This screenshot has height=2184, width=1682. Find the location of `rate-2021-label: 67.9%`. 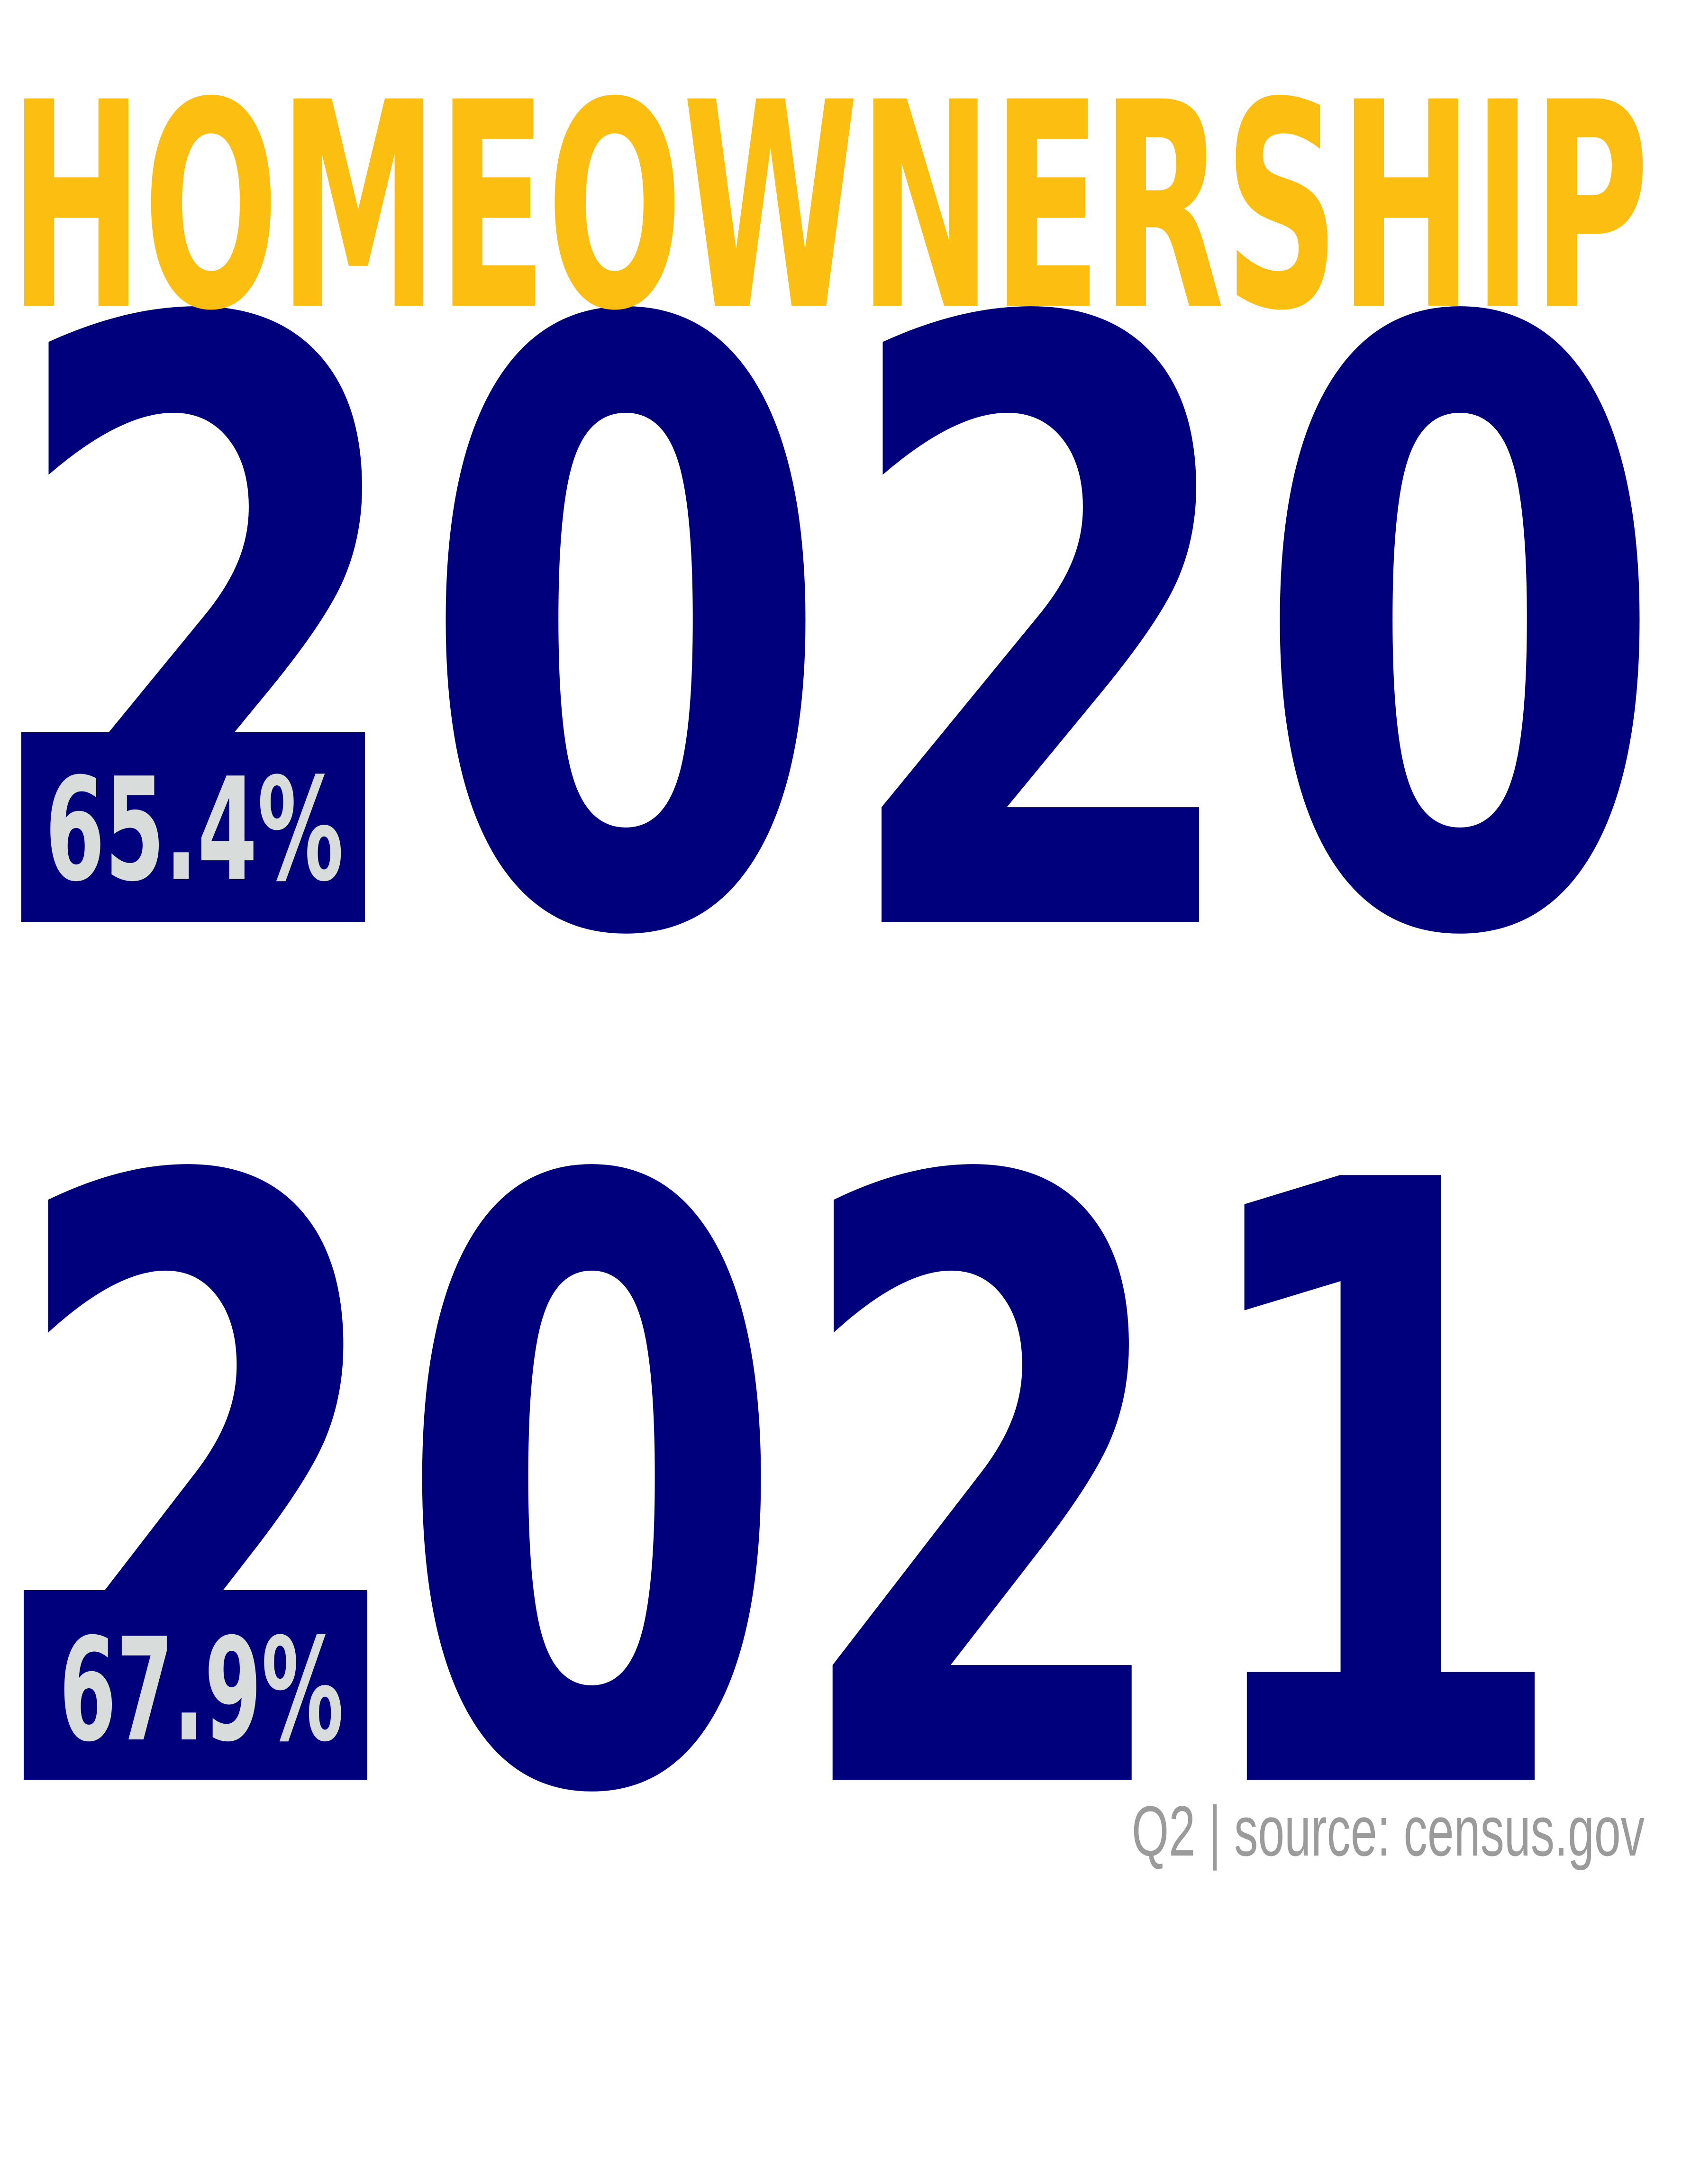

rate-2021-label: 67.9% is located at coordinates (201, 1690).